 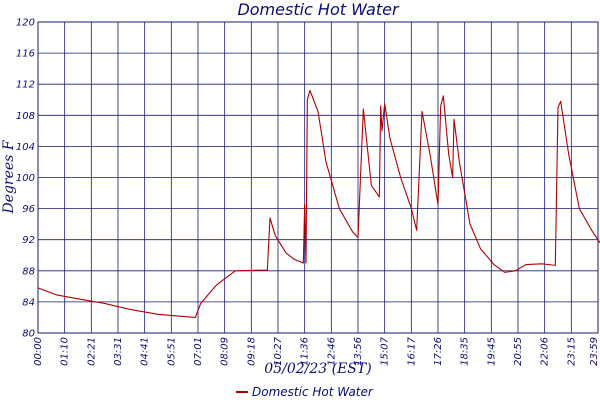 What do you see at coordinates (91, 351) in the screenshot?
I see `x-tick-label: 02:21` at bounding box center [91, 351].